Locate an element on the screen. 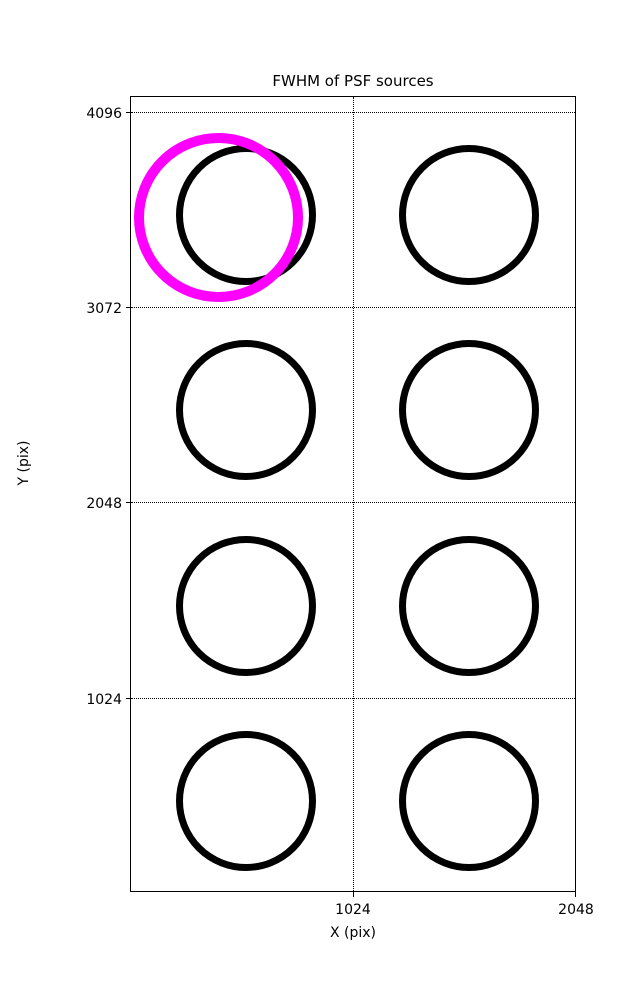  y-tick-label-1024: 1024 is located at coordinates (104, 700).